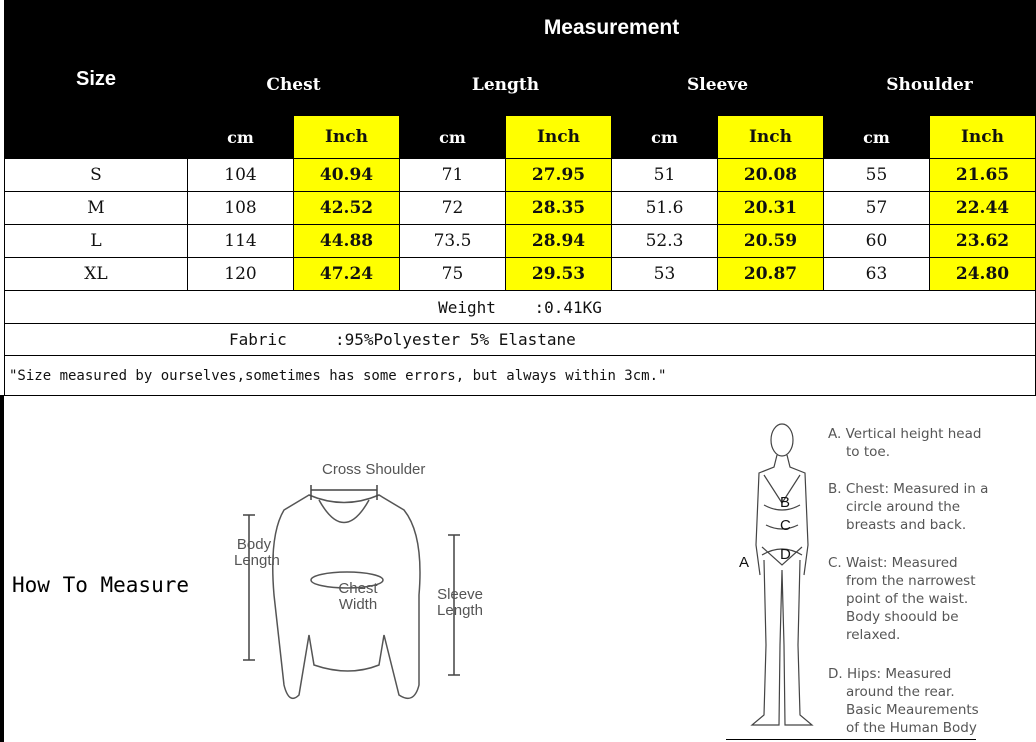  I want to click on value-cell: 63, so click(876, 274).